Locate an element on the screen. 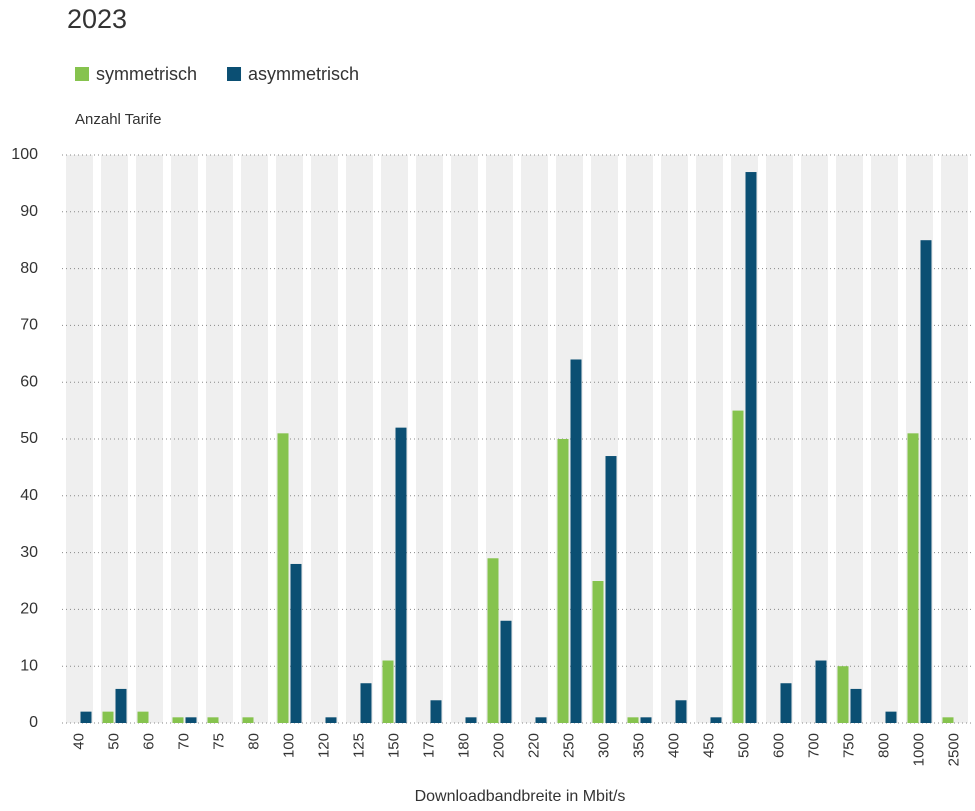 This screenshot has width=975, height=811. x-tick-label: 125 is located at coordinates (358, 745).